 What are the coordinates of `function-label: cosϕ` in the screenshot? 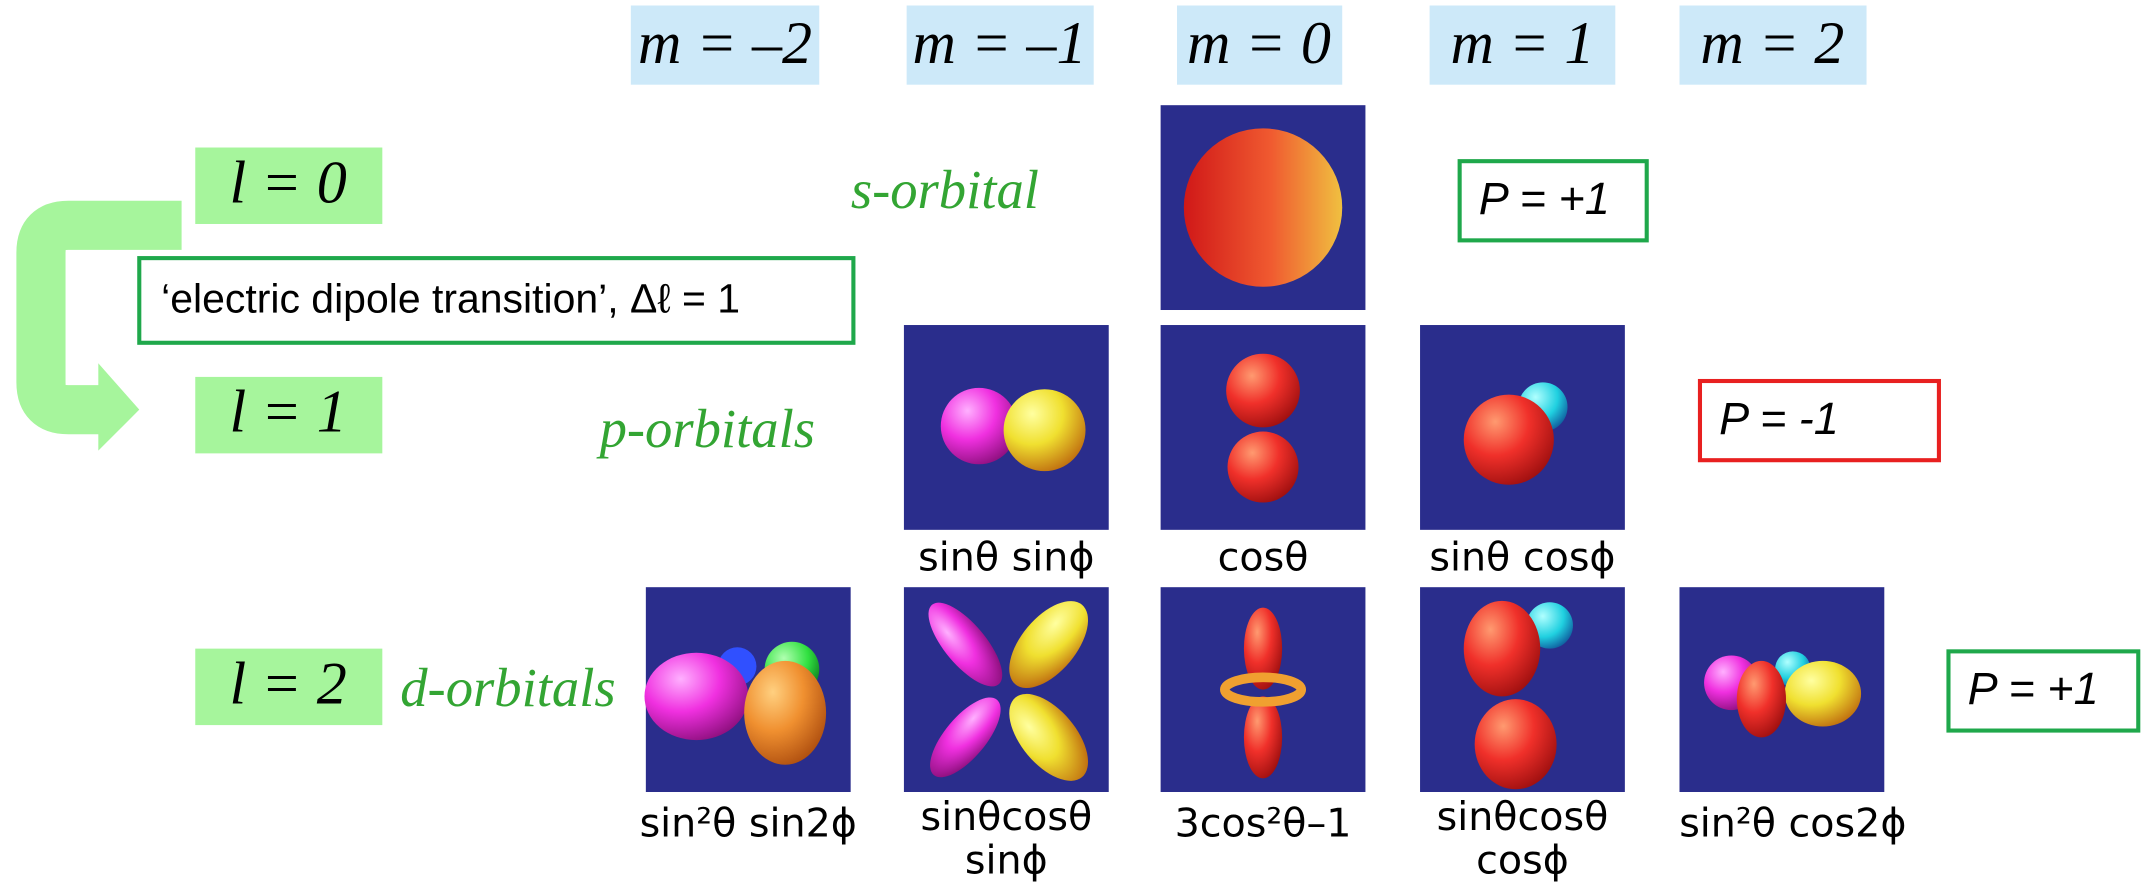 It's located at (1522, 861).